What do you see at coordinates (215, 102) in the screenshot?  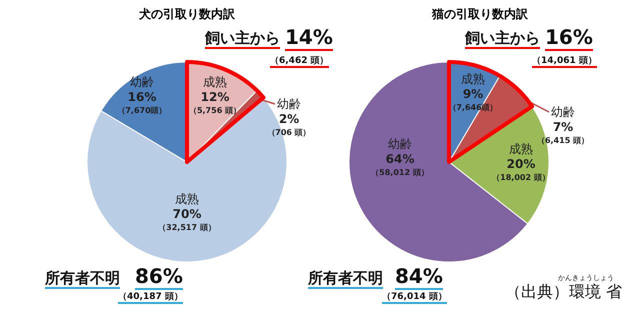 I see `data-label: 12% （5,756 頭）` at bounding box center [215, 102].